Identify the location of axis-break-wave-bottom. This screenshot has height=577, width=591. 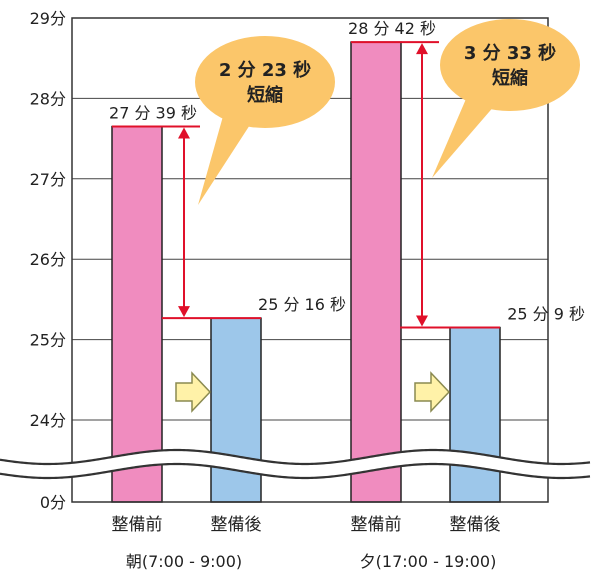
(295, 471).